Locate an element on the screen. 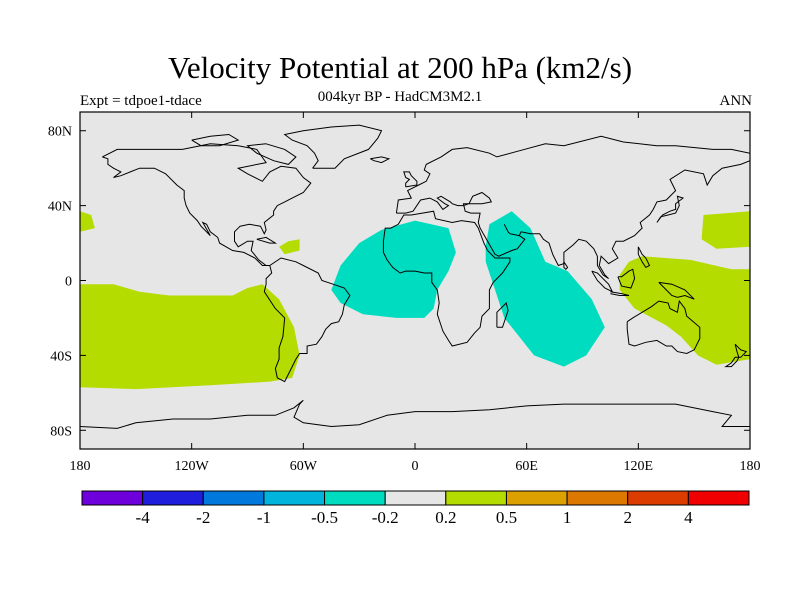 The image size is (800, 600). region-atlantic-negative is located at coordinates (393, 269).